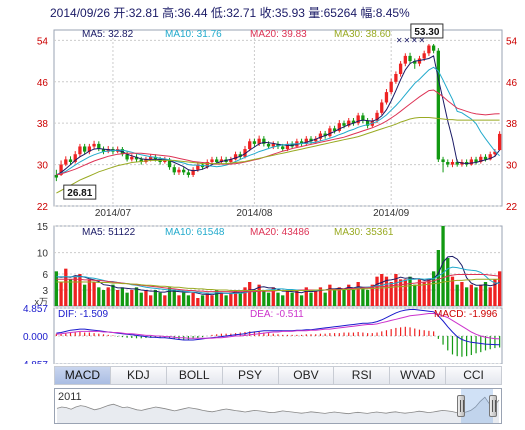  I want to click on tab-macd: MACD, so click(83, 375).